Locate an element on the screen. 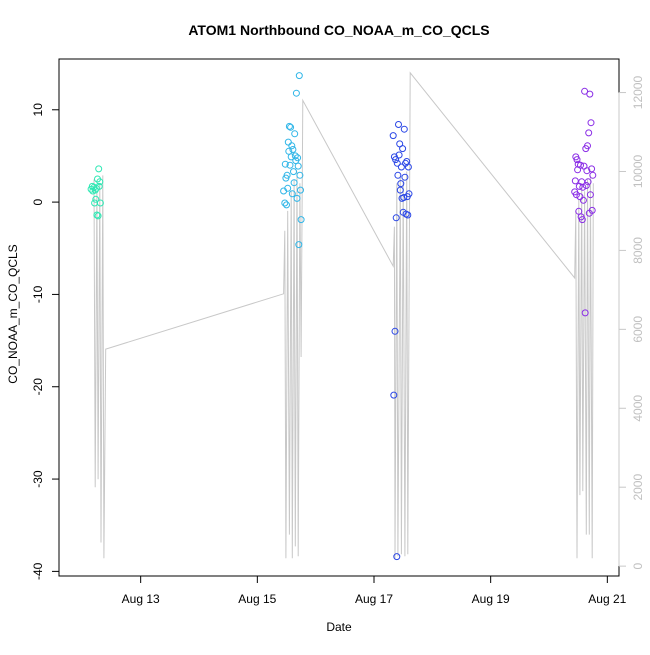 The width and height of the screenshot is (650, 655). y-tick-label: -20 is located at coordinates (38, 387).